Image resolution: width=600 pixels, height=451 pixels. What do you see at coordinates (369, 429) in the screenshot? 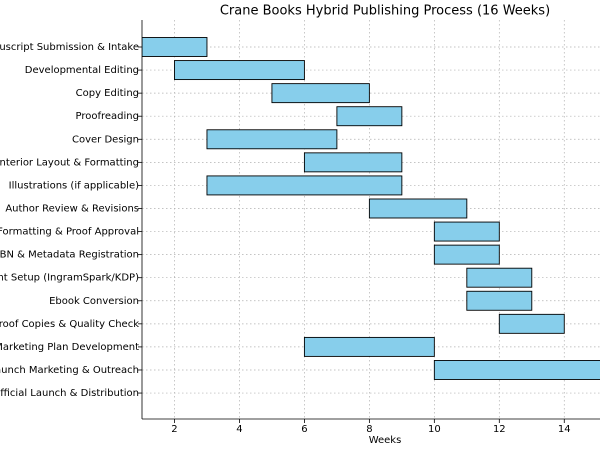
I see `x-tick-label: 8` at bounding box center [369, 429].